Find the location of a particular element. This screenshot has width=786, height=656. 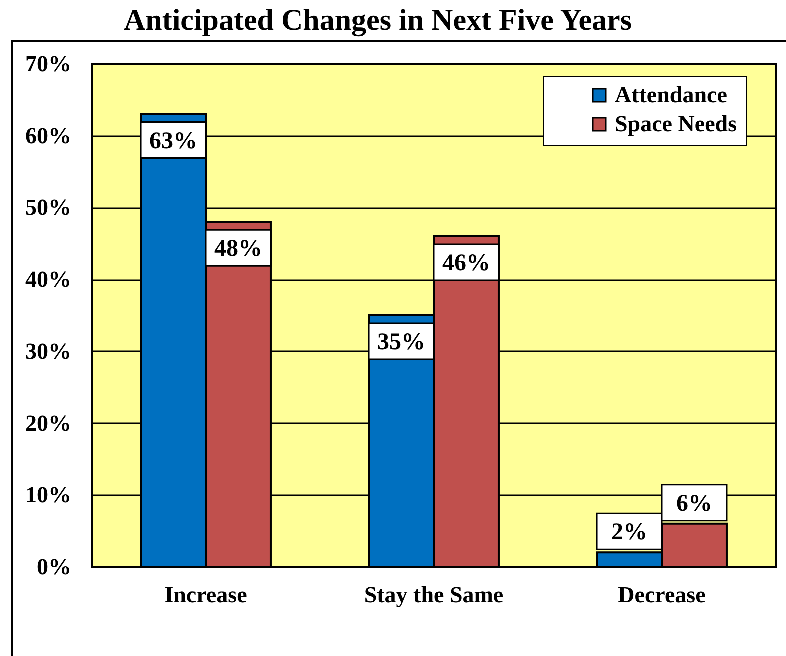

y-tick-label: 60% is located at coordinates (49, 135).